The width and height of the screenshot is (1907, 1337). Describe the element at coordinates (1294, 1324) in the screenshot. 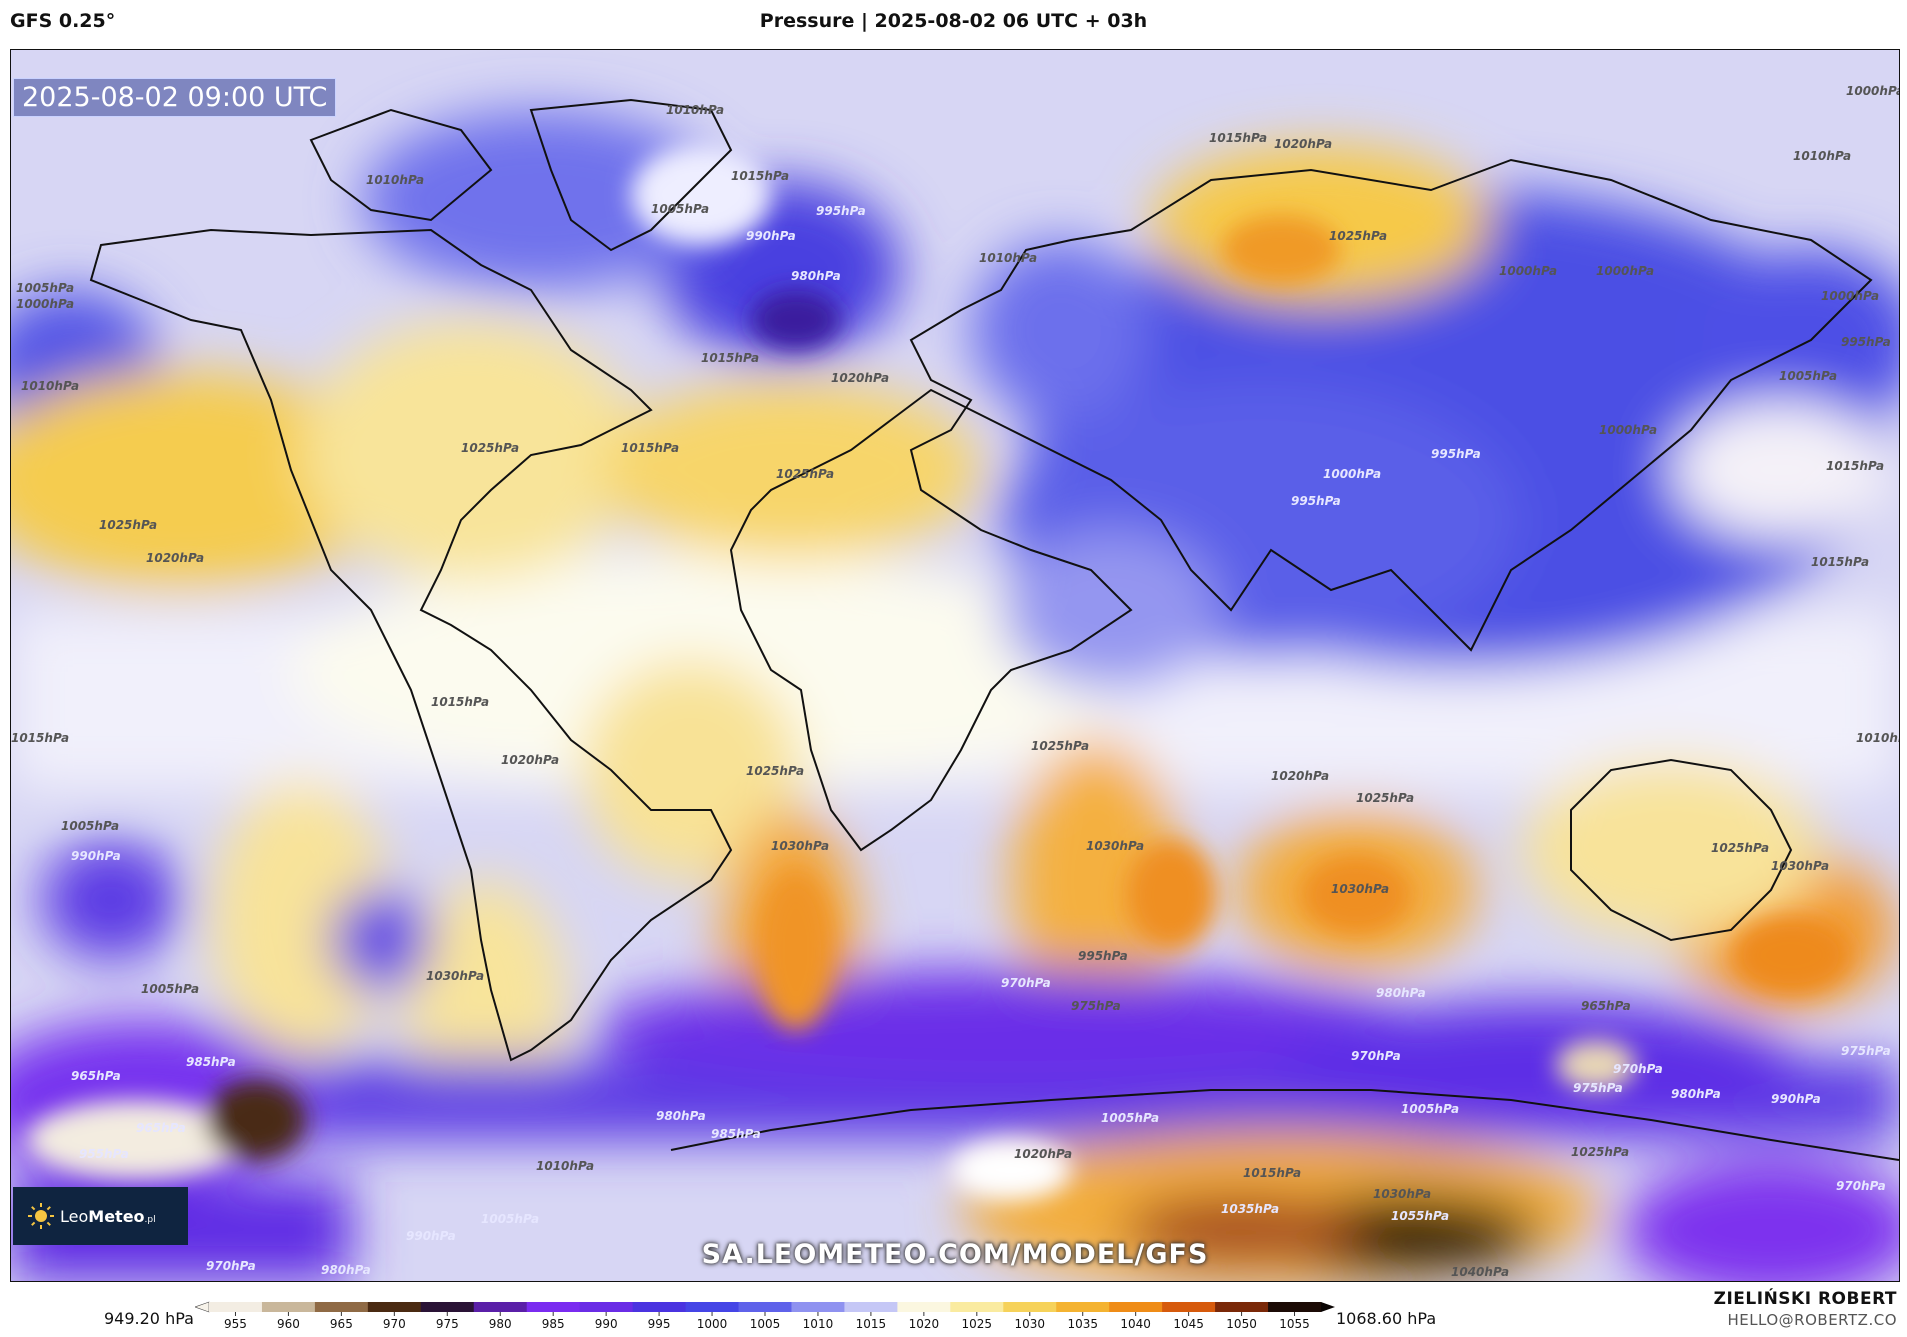

I see `colorbar-tick-label: 1055` at that location.